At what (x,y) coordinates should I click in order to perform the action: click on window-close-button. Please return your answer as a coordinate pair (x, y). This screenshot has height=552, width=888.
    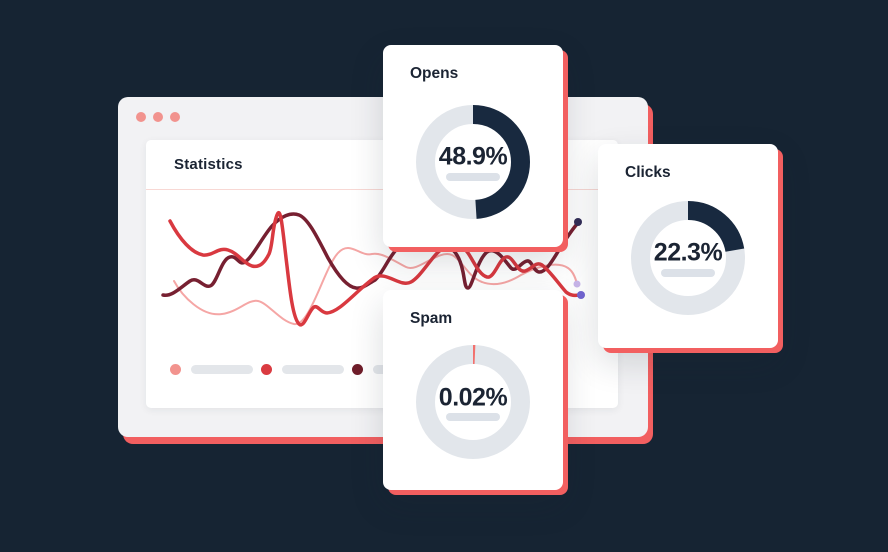
    Looking at the image, I should click on (141, 117).